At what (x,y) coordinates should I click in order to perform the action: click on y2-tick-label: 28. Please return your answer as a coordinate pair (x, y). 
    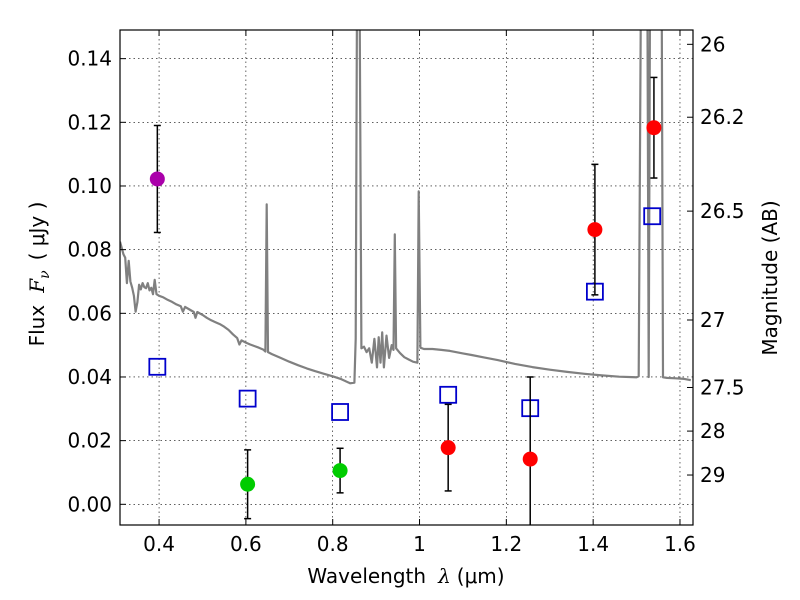
    Looking at the image, I should click on (712, 431).